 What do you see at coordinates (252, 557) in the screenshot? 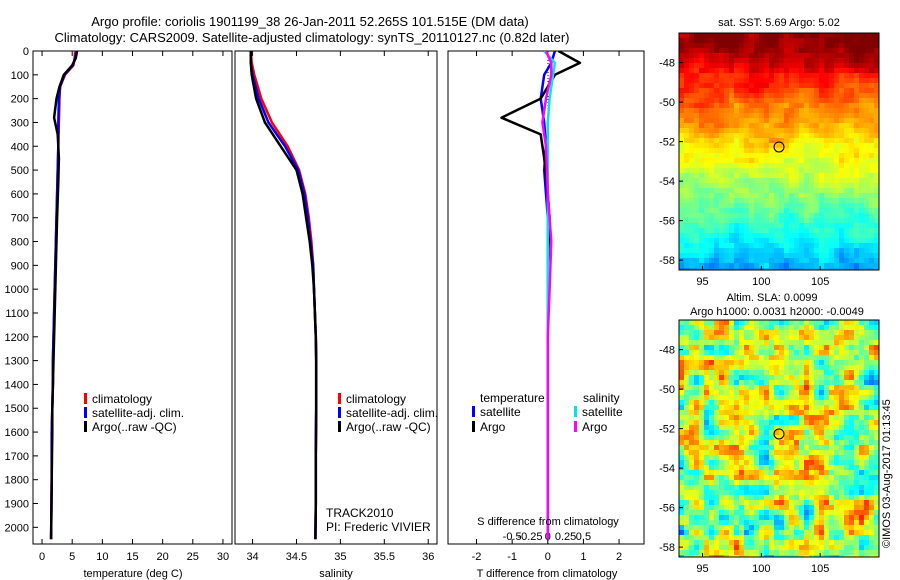
I see `xtick-label: 34` at bounding box center [252, 557].